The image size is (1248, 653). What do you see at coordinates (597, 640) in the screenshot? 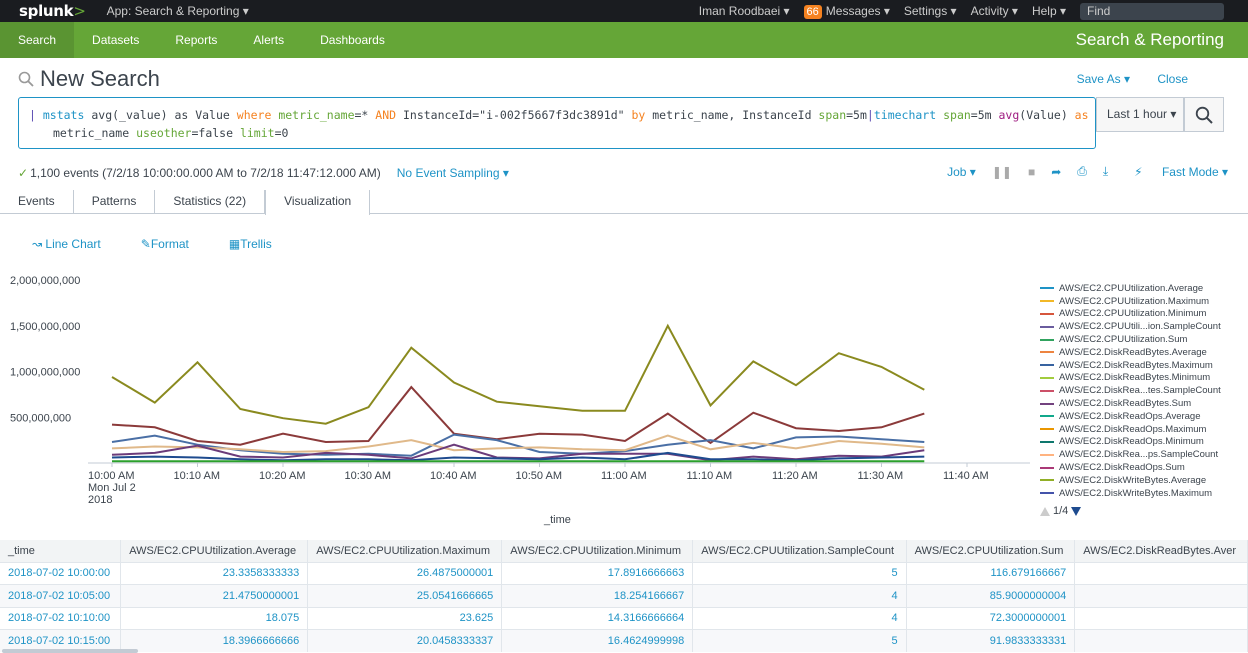
I see `table-cell: 16.4624999998` at bounding box center [597, 640].